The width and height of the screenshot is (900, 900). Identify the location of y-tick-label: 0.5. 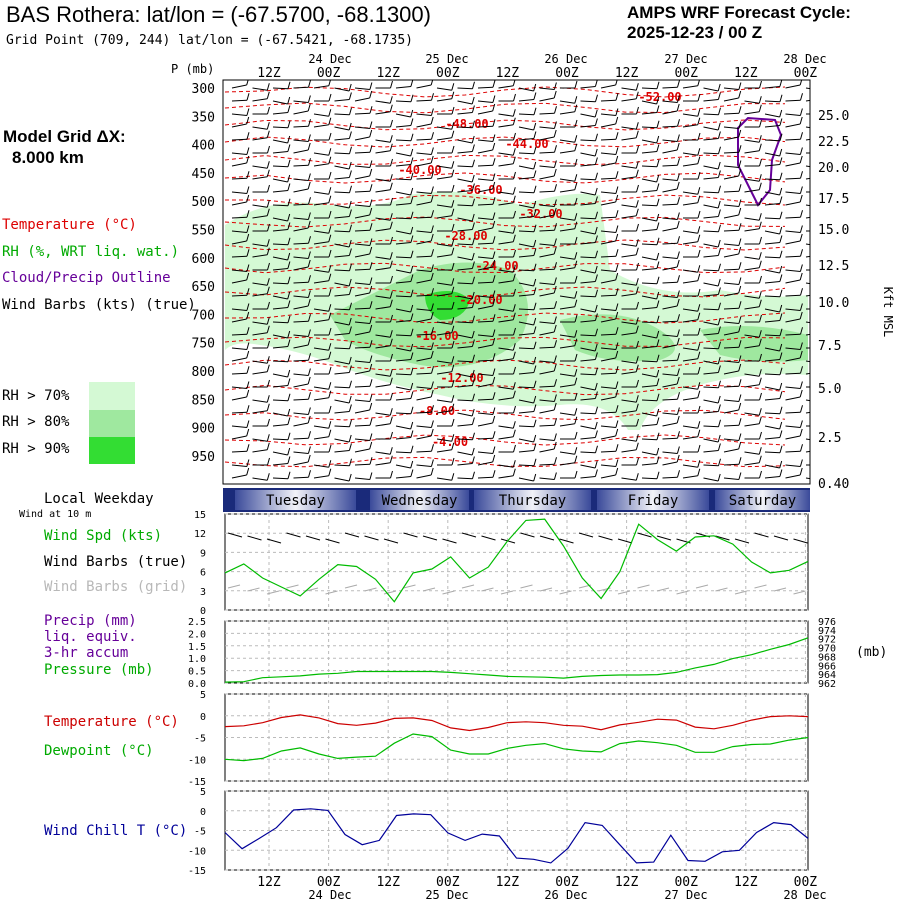
(197, 672).